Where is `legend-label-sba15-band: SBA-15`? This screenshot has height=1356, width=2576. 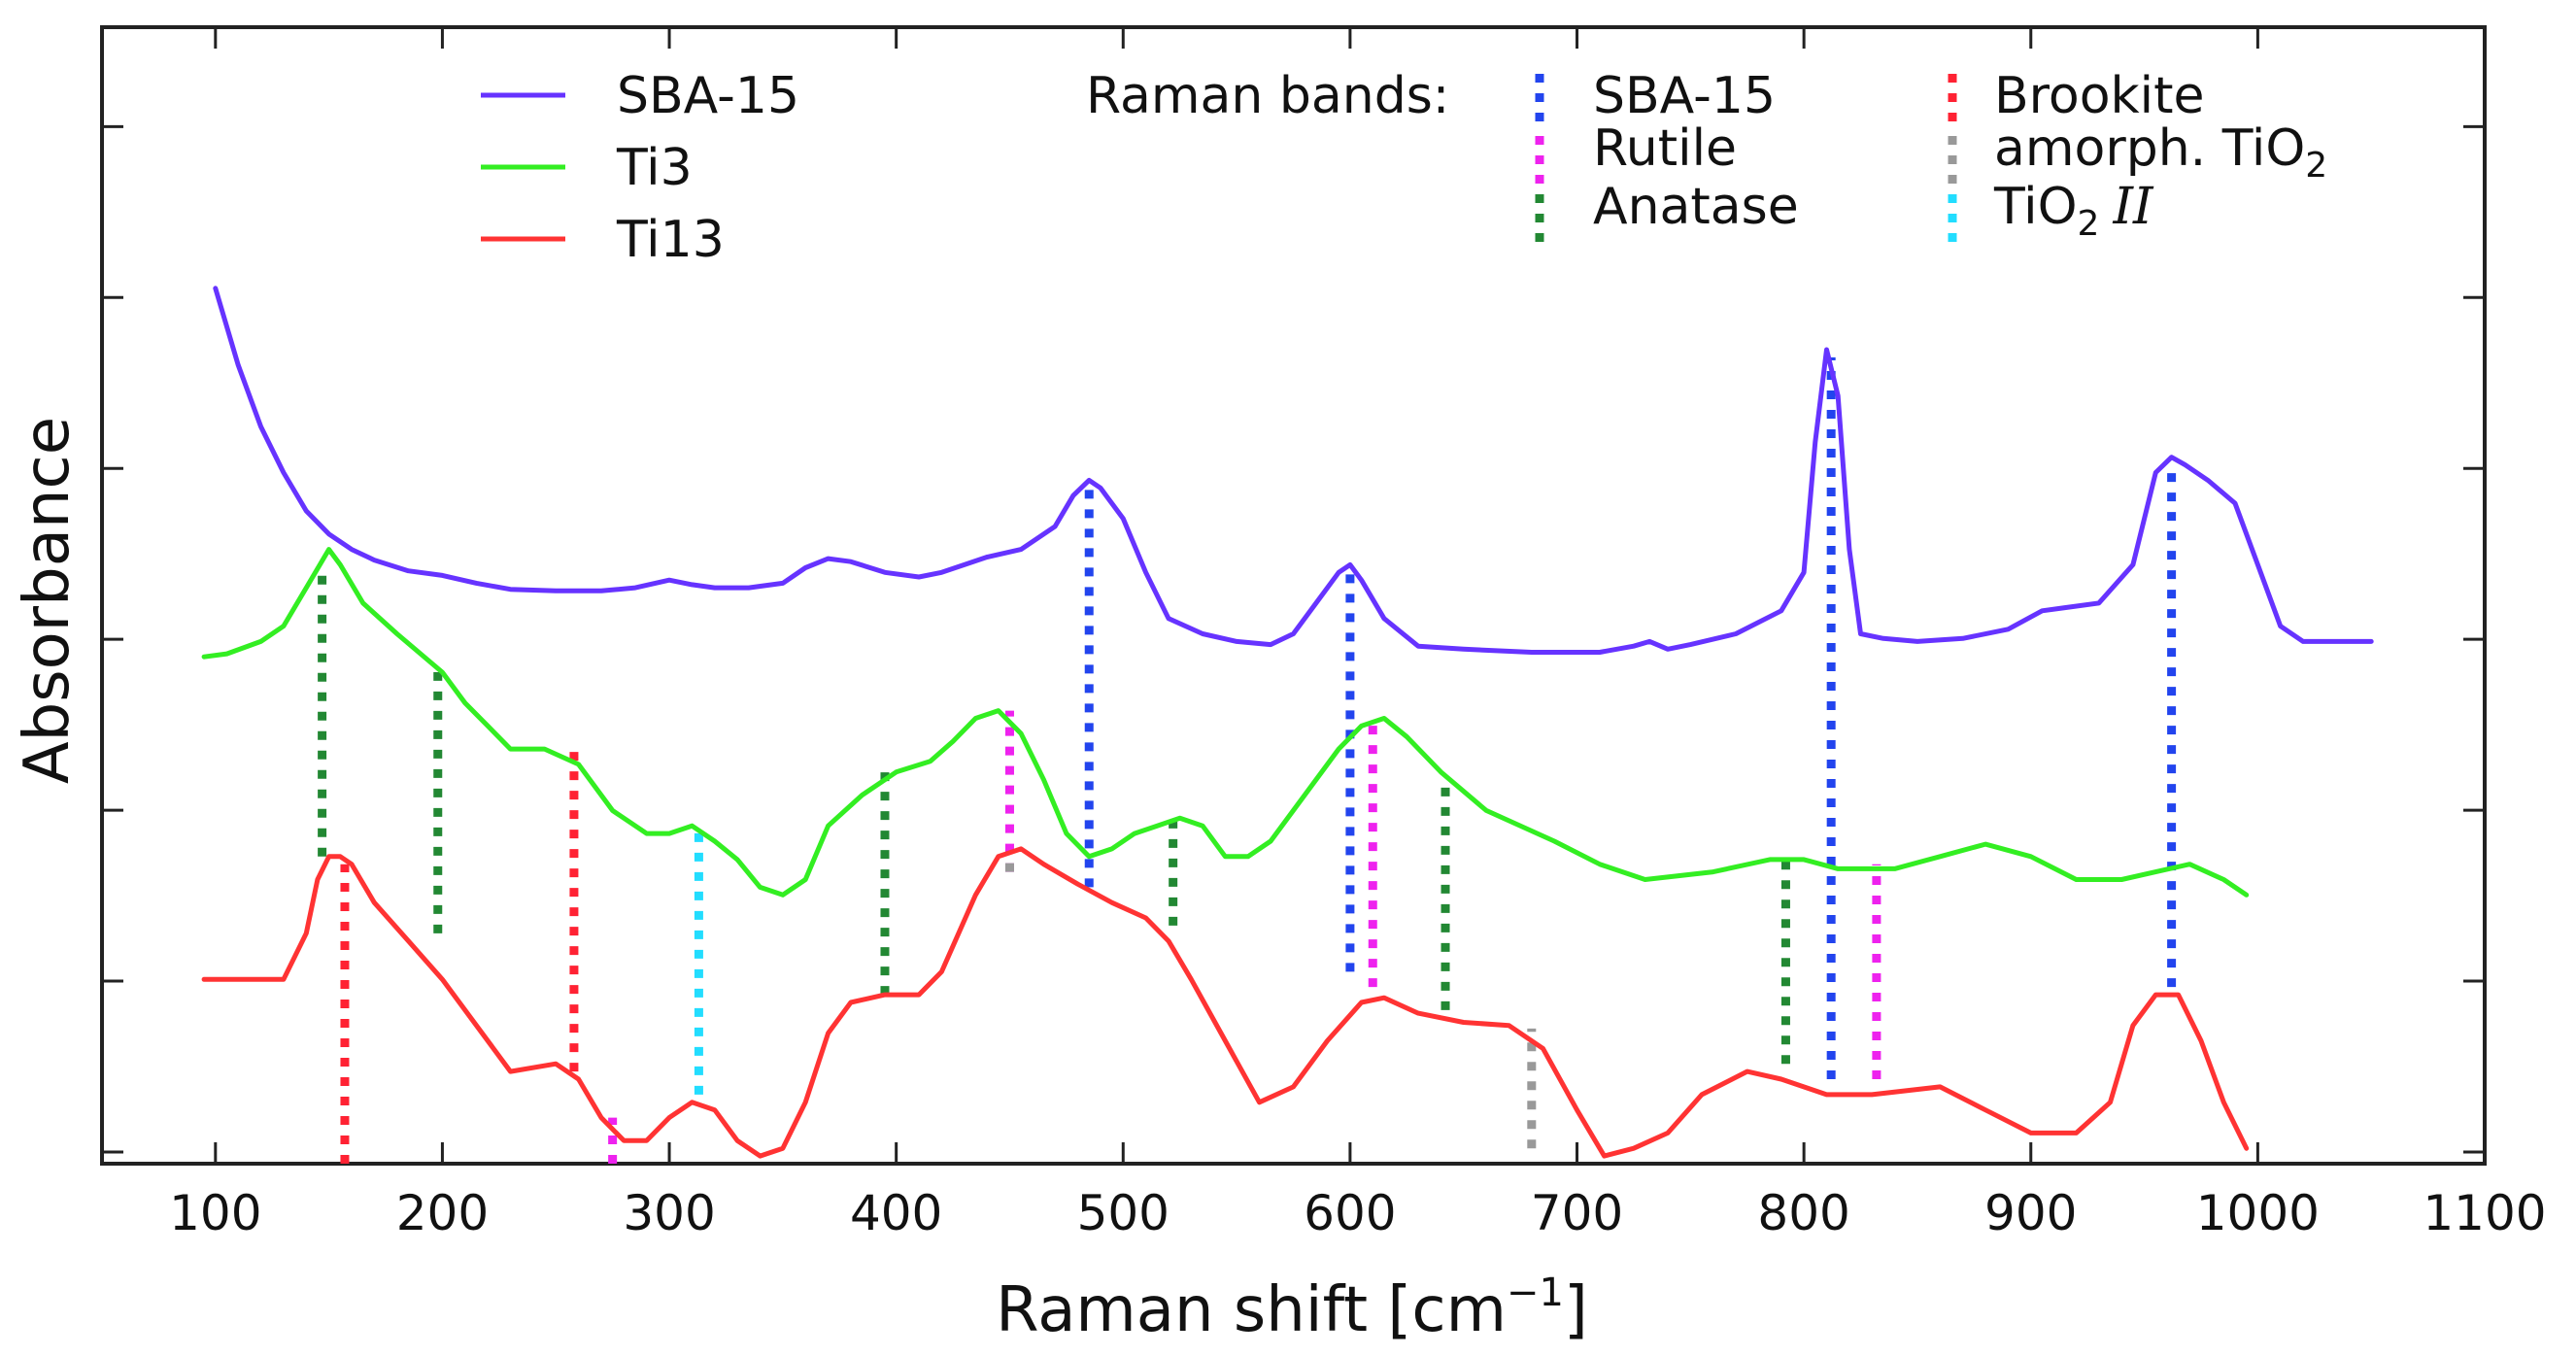 legend-label-sba15-band: SBA-15 is located at coordinates (1684, 96).